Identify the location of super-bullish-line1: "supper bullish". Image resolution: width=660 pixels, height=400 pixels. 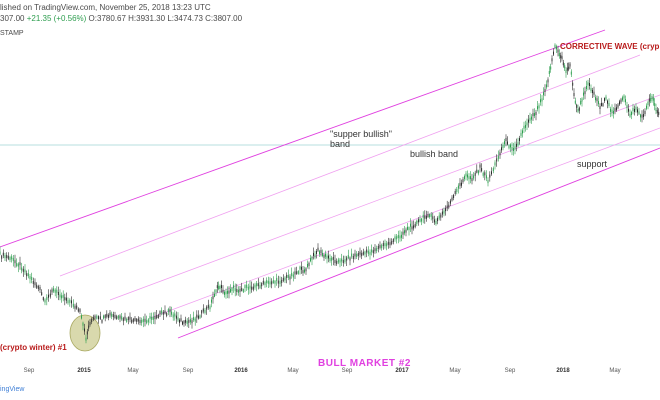
(361, 134).